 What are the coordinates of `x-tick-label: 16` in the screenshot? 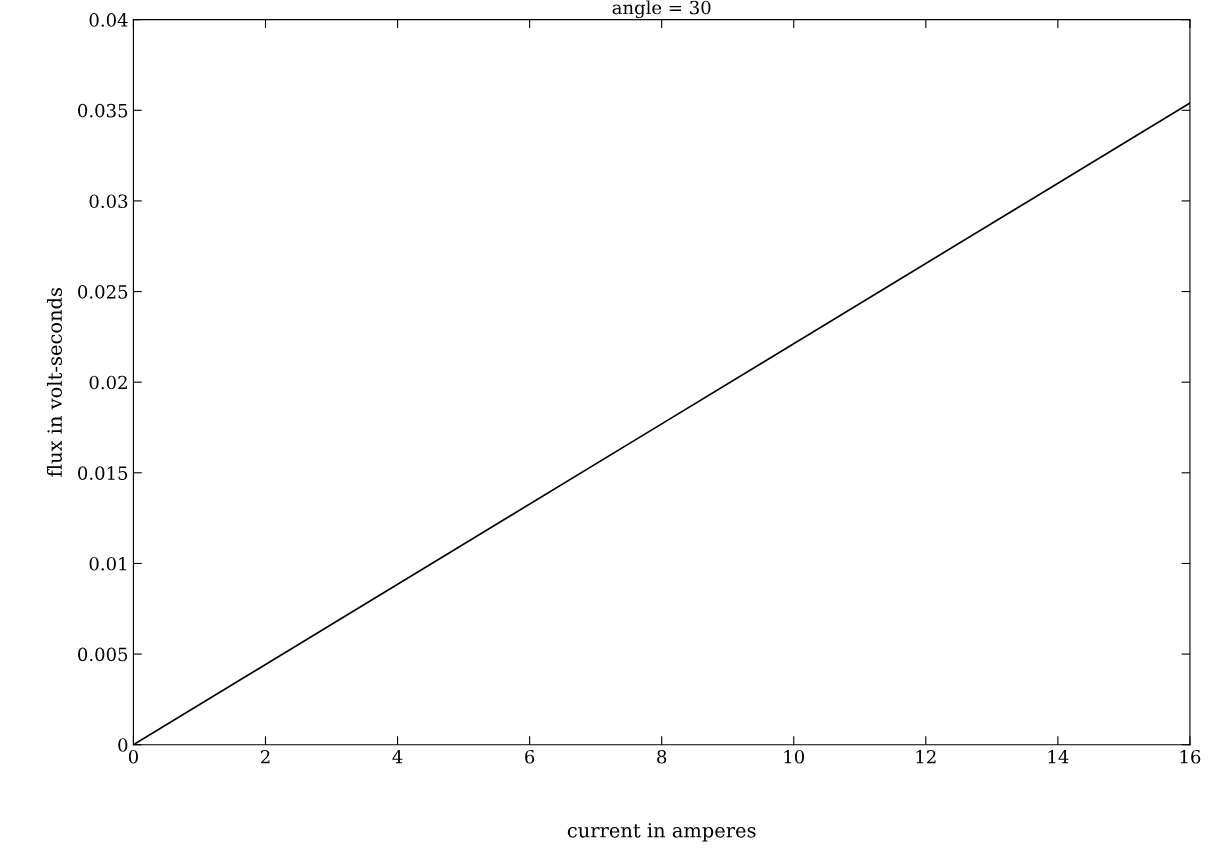 It's located at (1190, 756).